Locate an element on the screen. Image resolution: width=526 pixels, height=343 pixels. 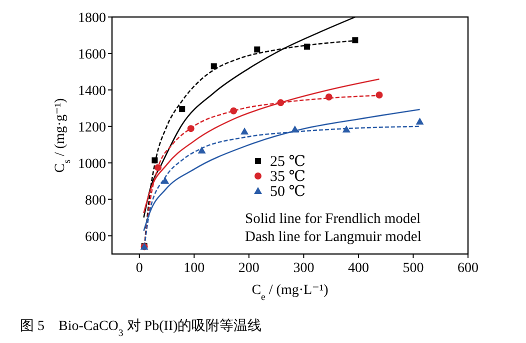
x-tick-label: 500 is located at coordinates (413, 268).